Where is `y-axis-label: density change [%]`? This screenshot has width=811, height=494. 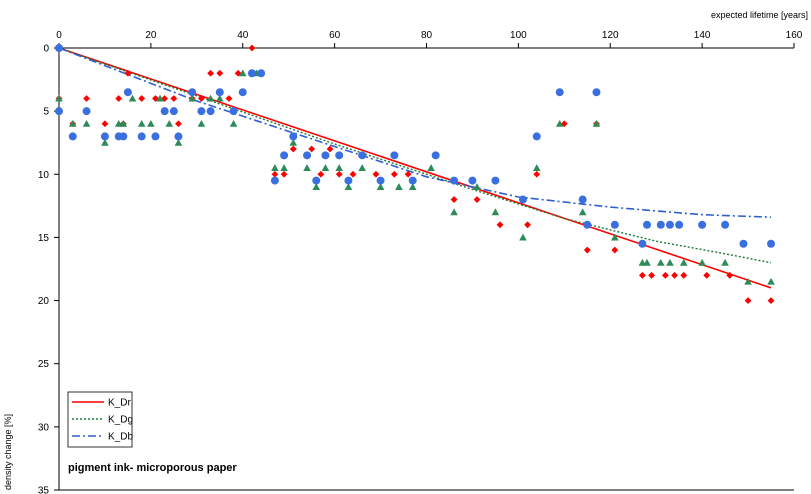
y-axis-label: density change [%] is located at coordinates (8, 452).